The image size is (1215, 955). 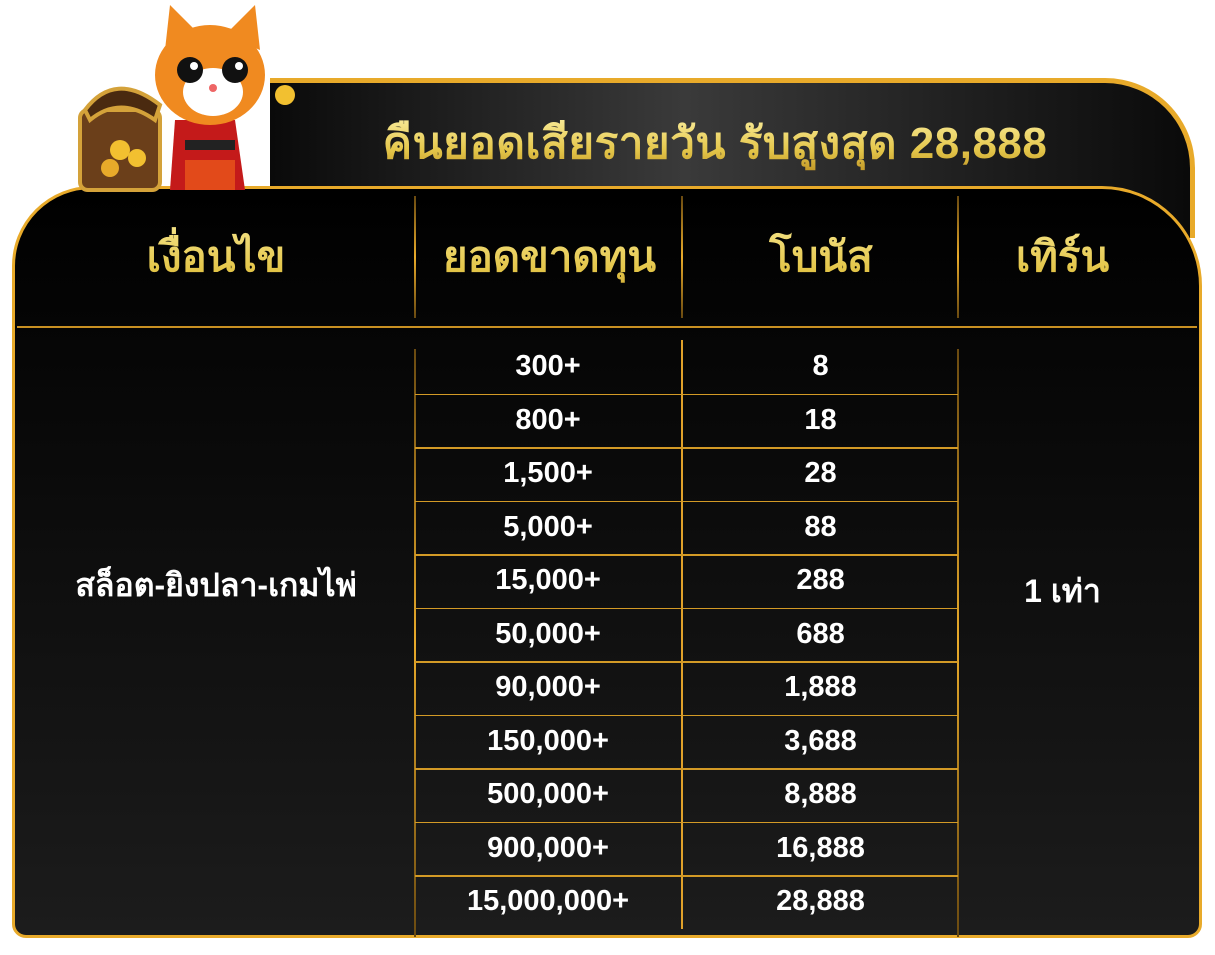 What do you see at coordinates (549, 581) in the screenshot?
I see `loss-amount-cell: 15,000+` at bounding box center [549, 581].